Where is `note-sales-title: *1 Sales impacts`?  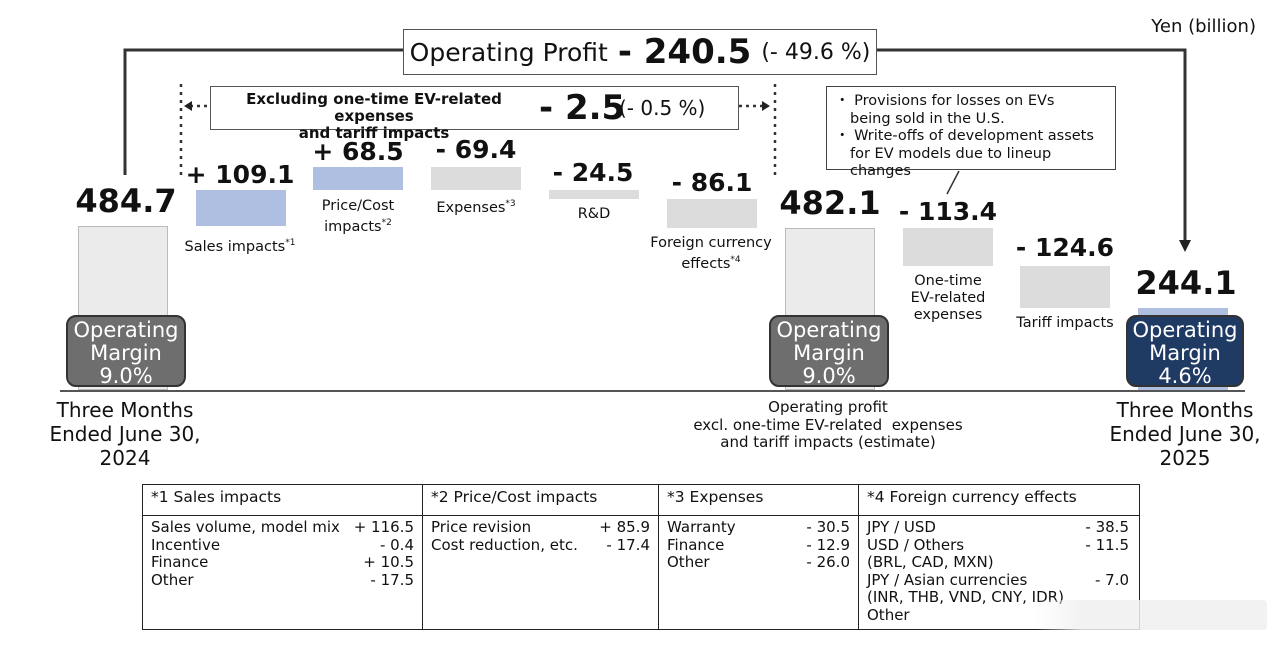 note-sales-title: *1 Sales impacts is located at coordinates (282, 500).